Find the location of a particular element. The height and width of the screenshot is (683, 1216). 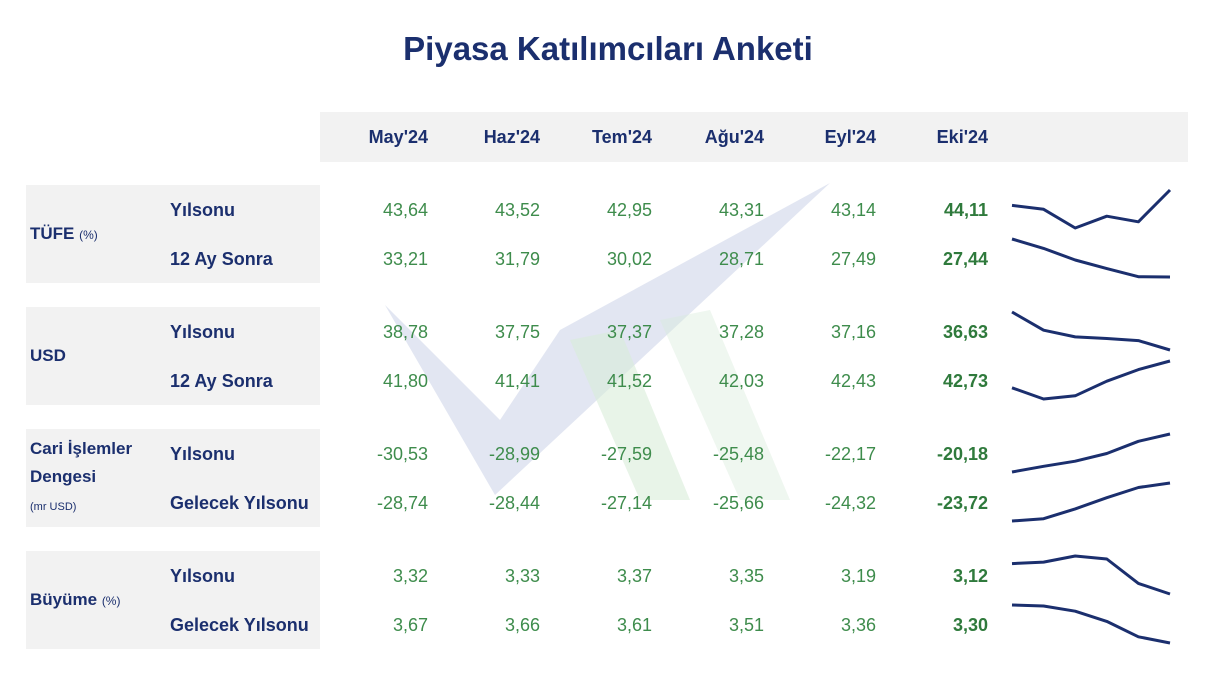

value: 43,14 is located at coordinates (853, 210).